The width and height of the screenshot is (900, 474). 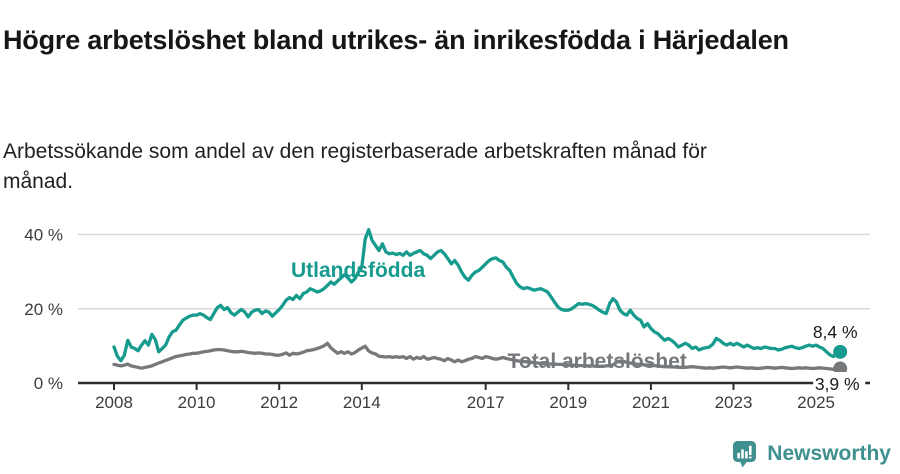 I want to click on x-axis-label: 2025, so click(x=816, y=402).